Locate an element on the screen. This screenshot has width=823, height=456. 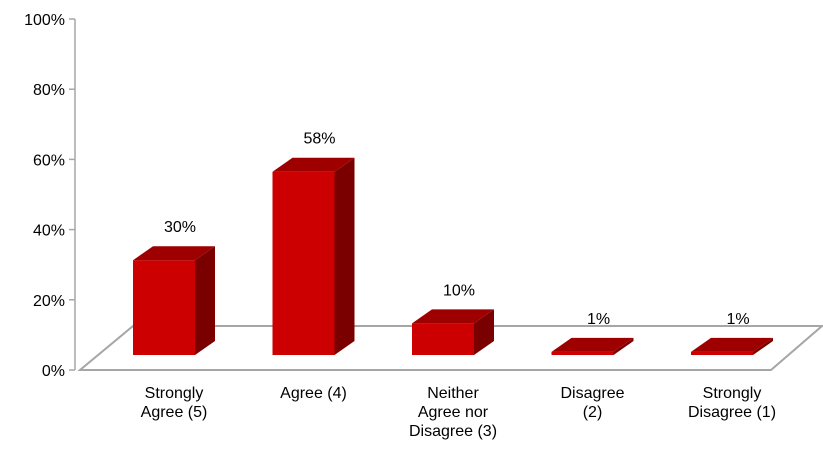
y-tick-label: 100% is located at coordinates (44, 20).